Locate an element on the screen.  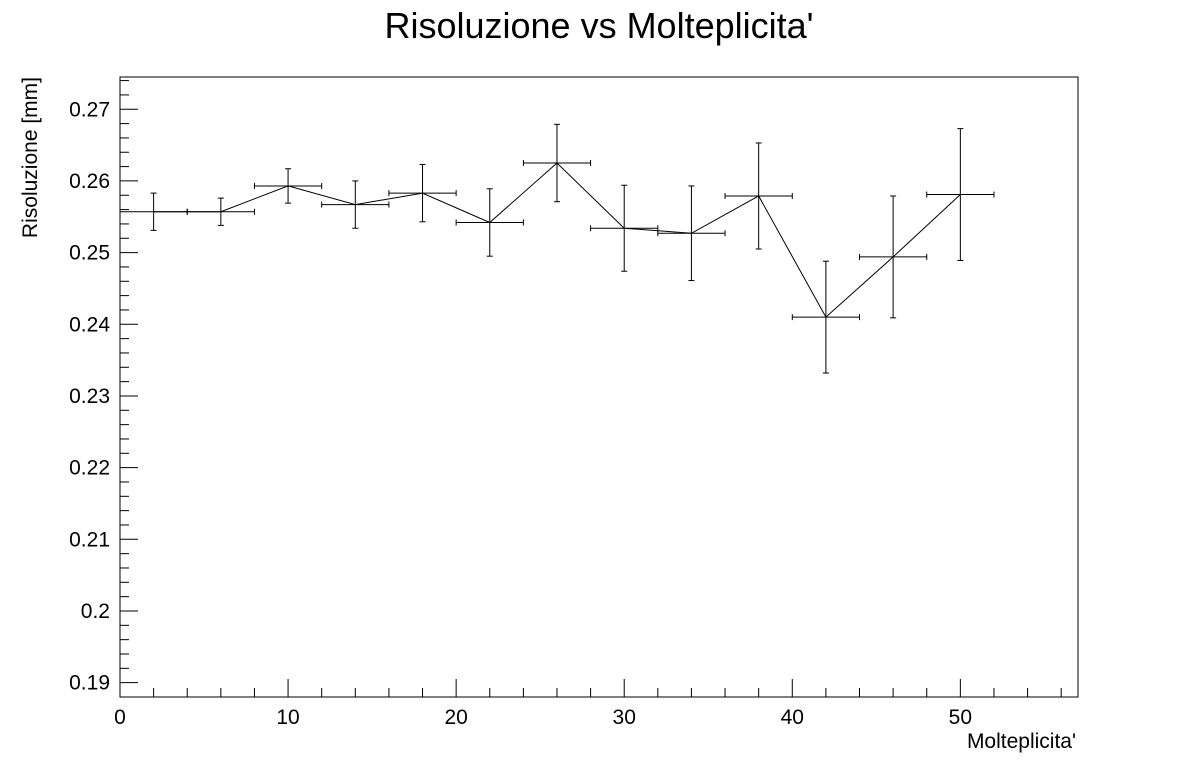
x-axis-label: Molteplicita' is located at coordinates (1021, 741).